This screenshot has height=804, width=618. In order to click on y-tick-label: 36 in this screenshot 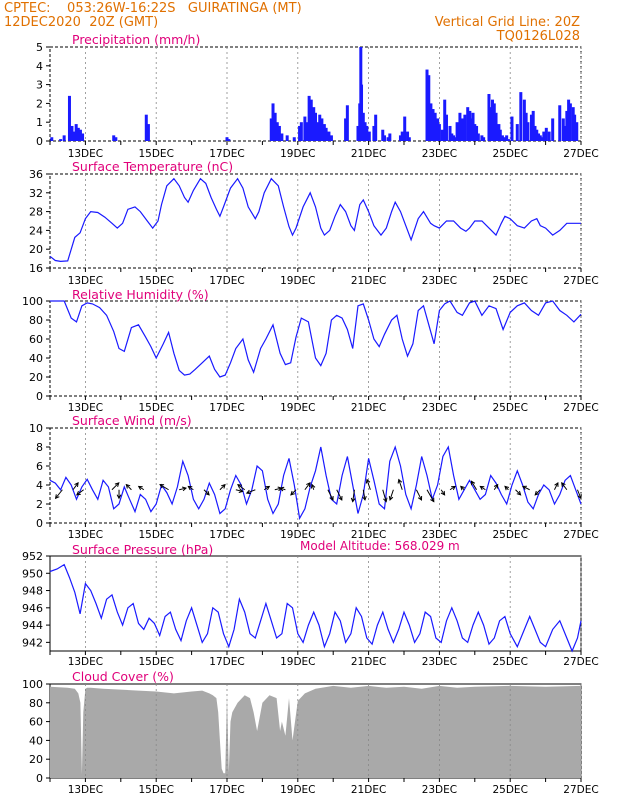, I will do `click(36, 174)`.